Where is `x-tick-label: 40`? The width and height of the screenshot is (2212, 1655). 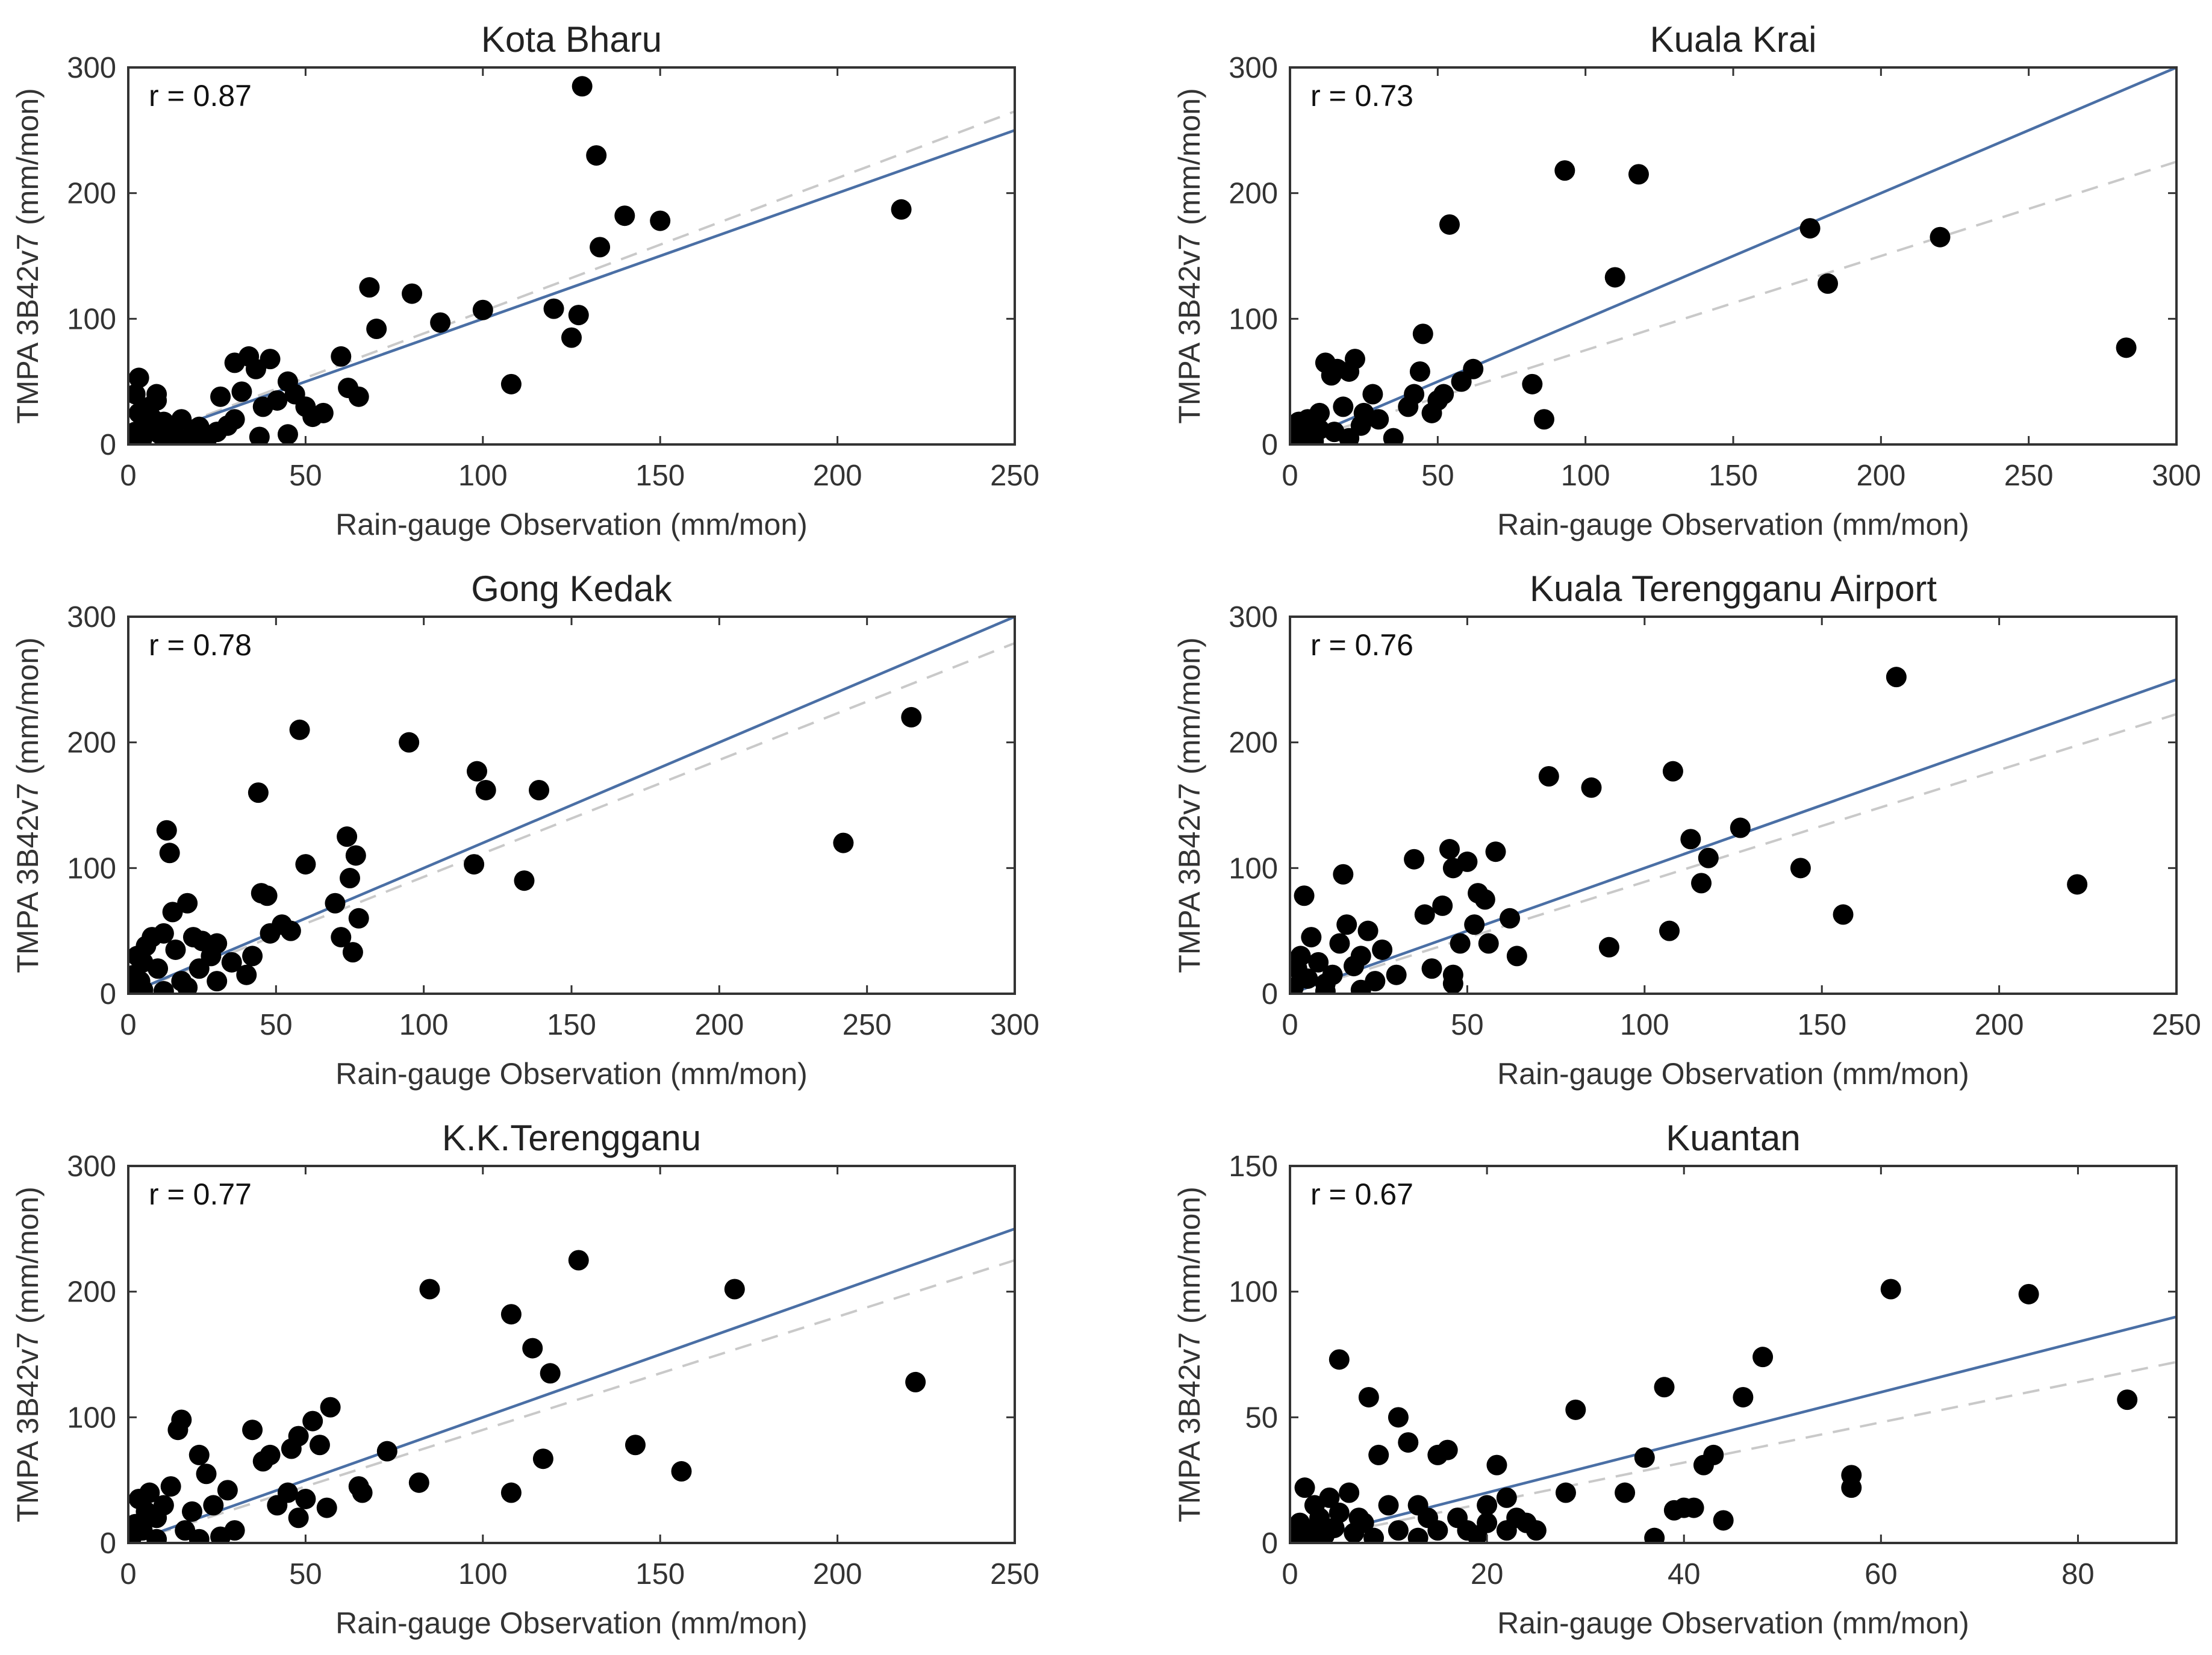 x-tick-label: 40 is located at coordinates (1684, 1574).